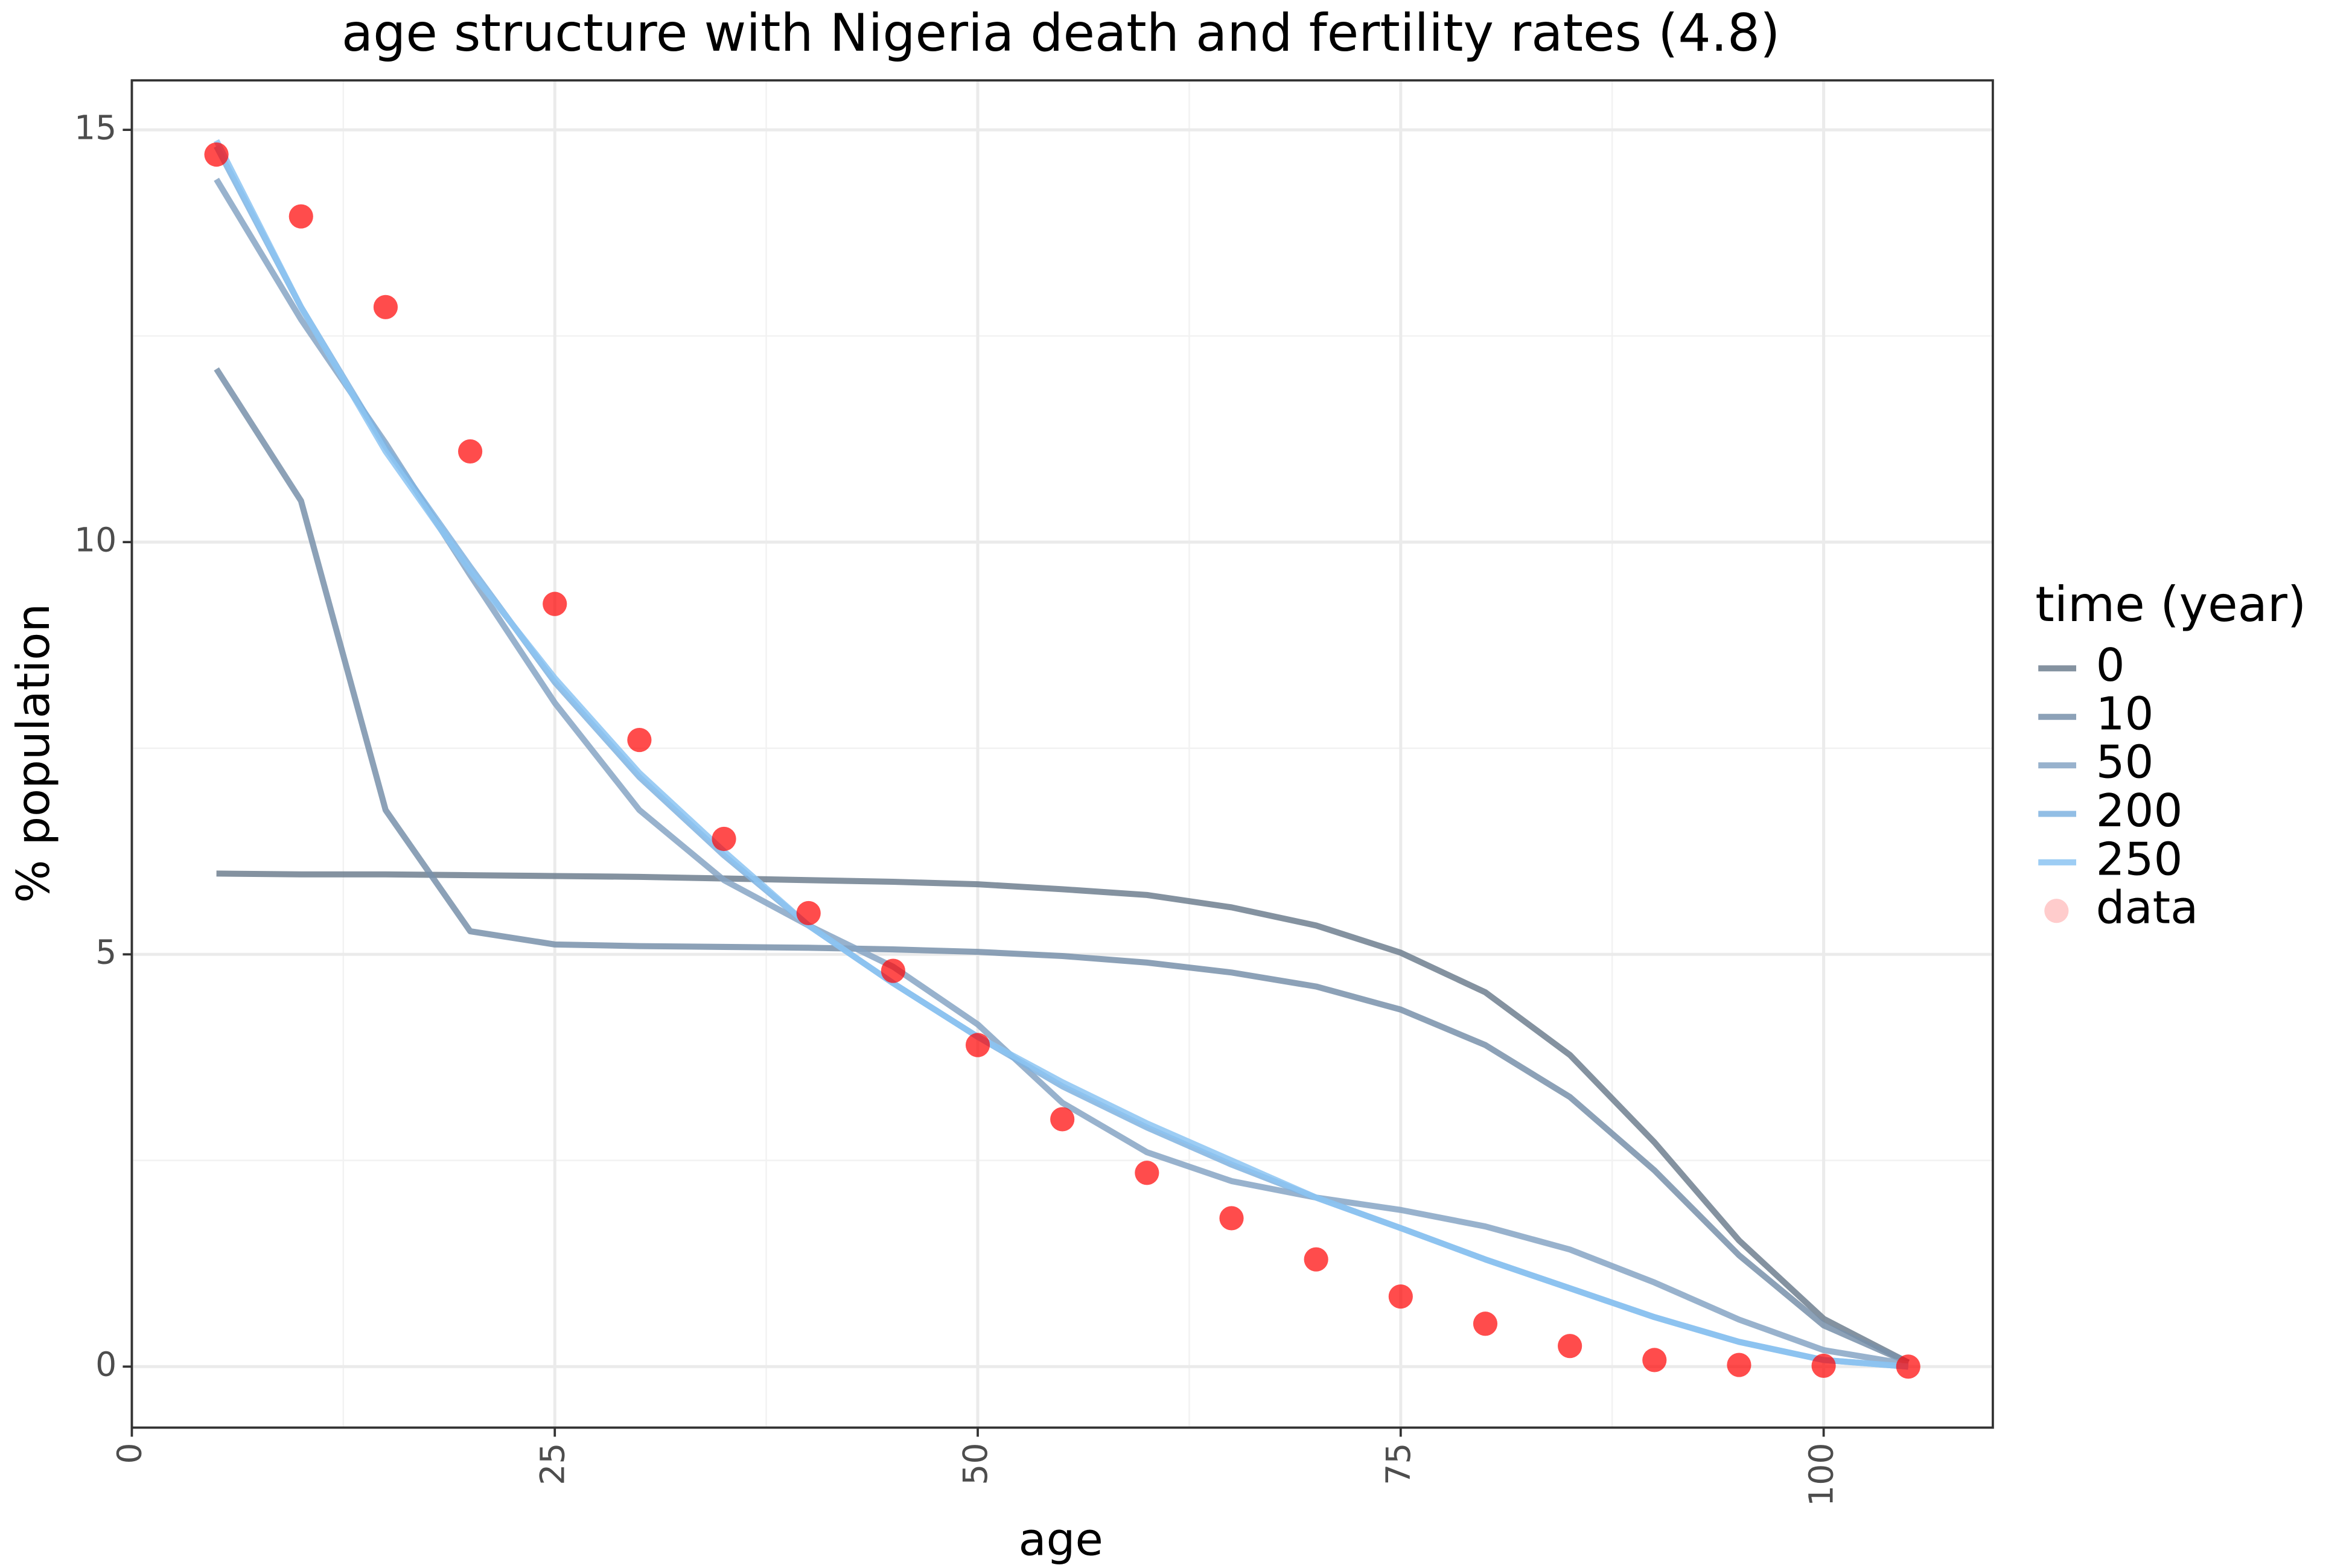 The height and width of the screenshot is (1568, 2352). I want to click on y-tick-label: 10, so click(95, 540).